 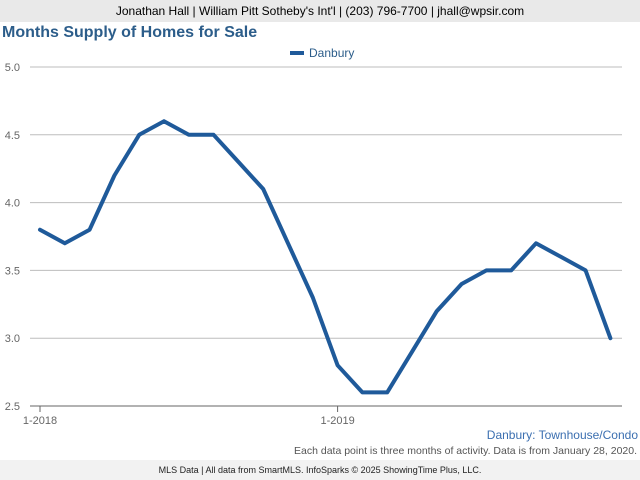 What do you see at coordinates (189, 416) in the screenshot?
I see `x-axis: 1-2018 1-2019` at bounding box center [189, 416].